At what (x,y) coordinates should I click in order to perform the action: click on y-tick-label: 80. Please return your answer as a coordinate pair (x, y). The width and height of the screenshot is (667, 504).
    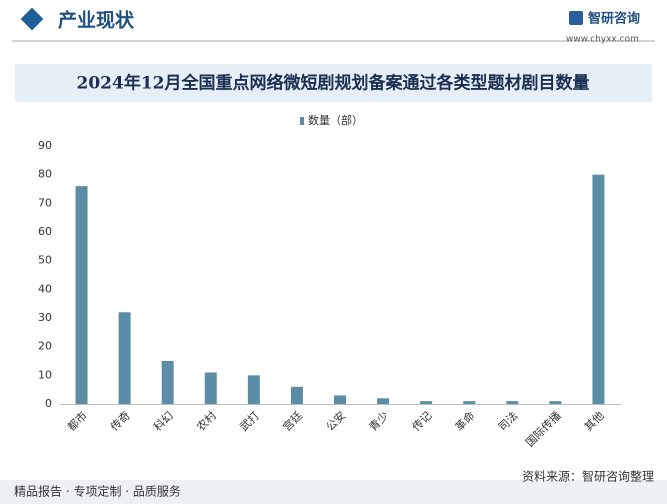
    Looking at the image, I should click on (45, 174).